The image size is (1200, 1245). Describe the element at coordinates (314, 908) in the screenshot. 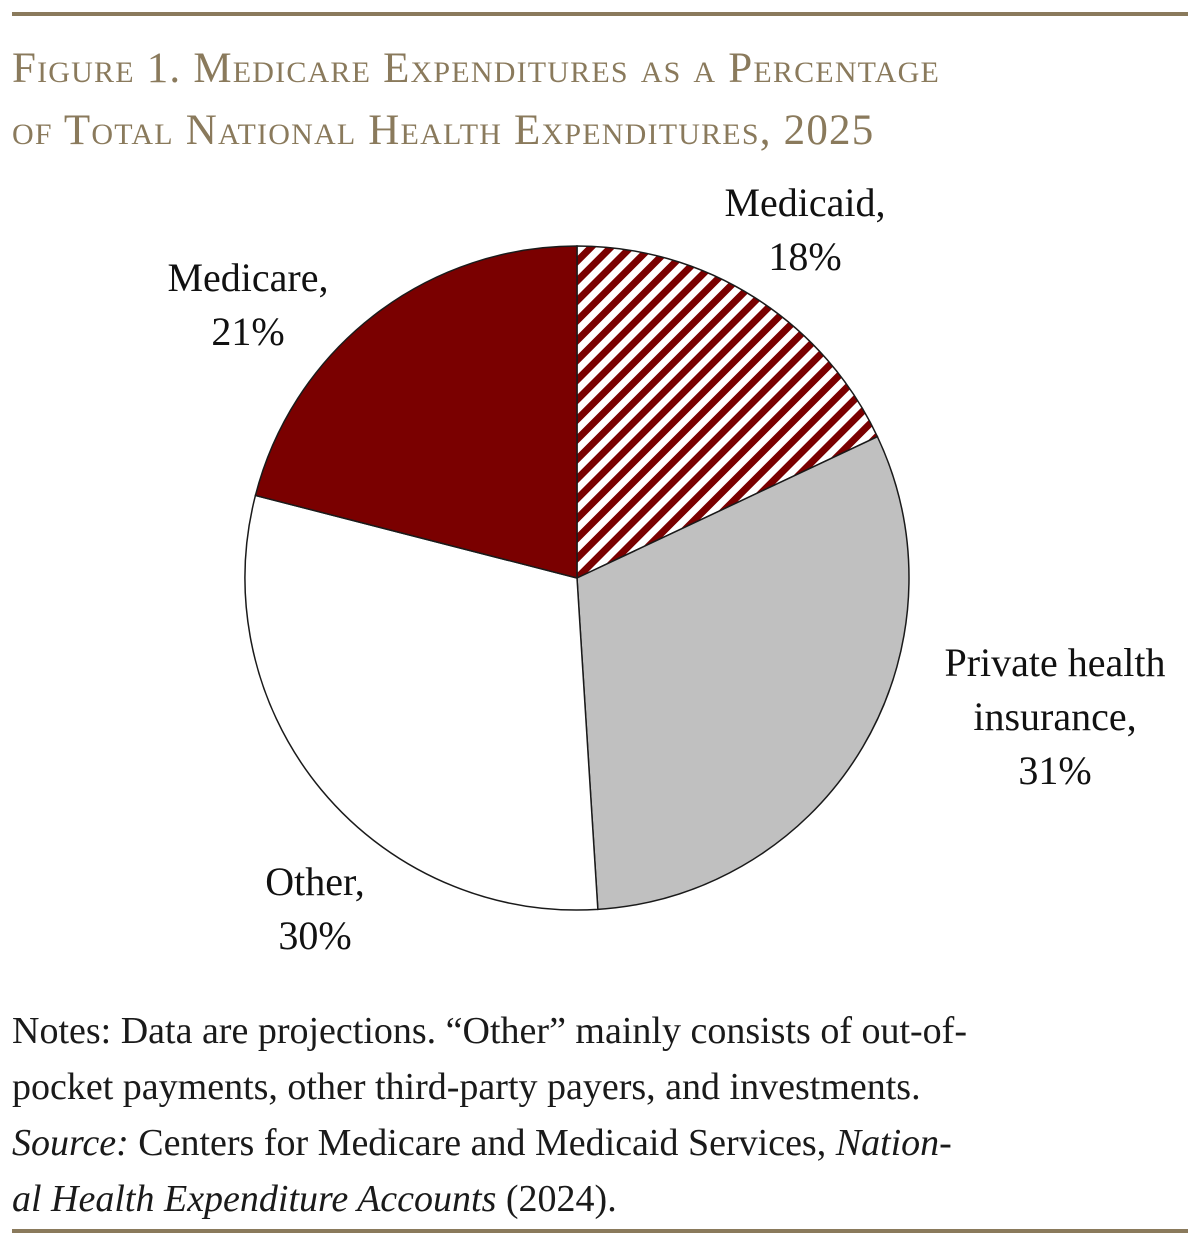

I see `slice-label-other: Other, 30%` at that location.